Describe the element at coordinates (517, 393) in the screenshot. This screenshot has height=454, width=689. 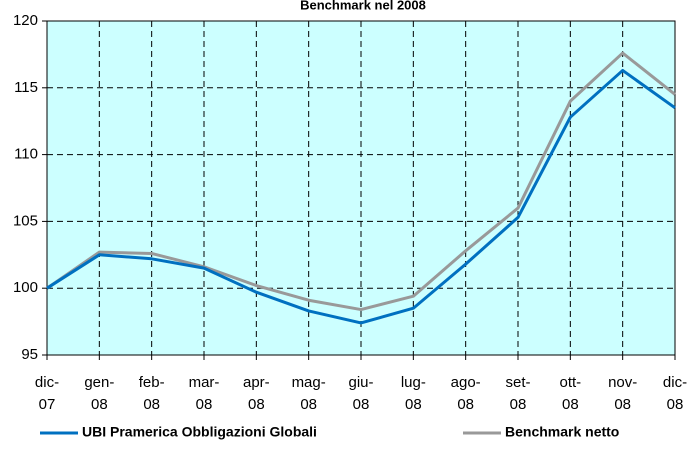
I see `x-tick-label: set-08` at that location.